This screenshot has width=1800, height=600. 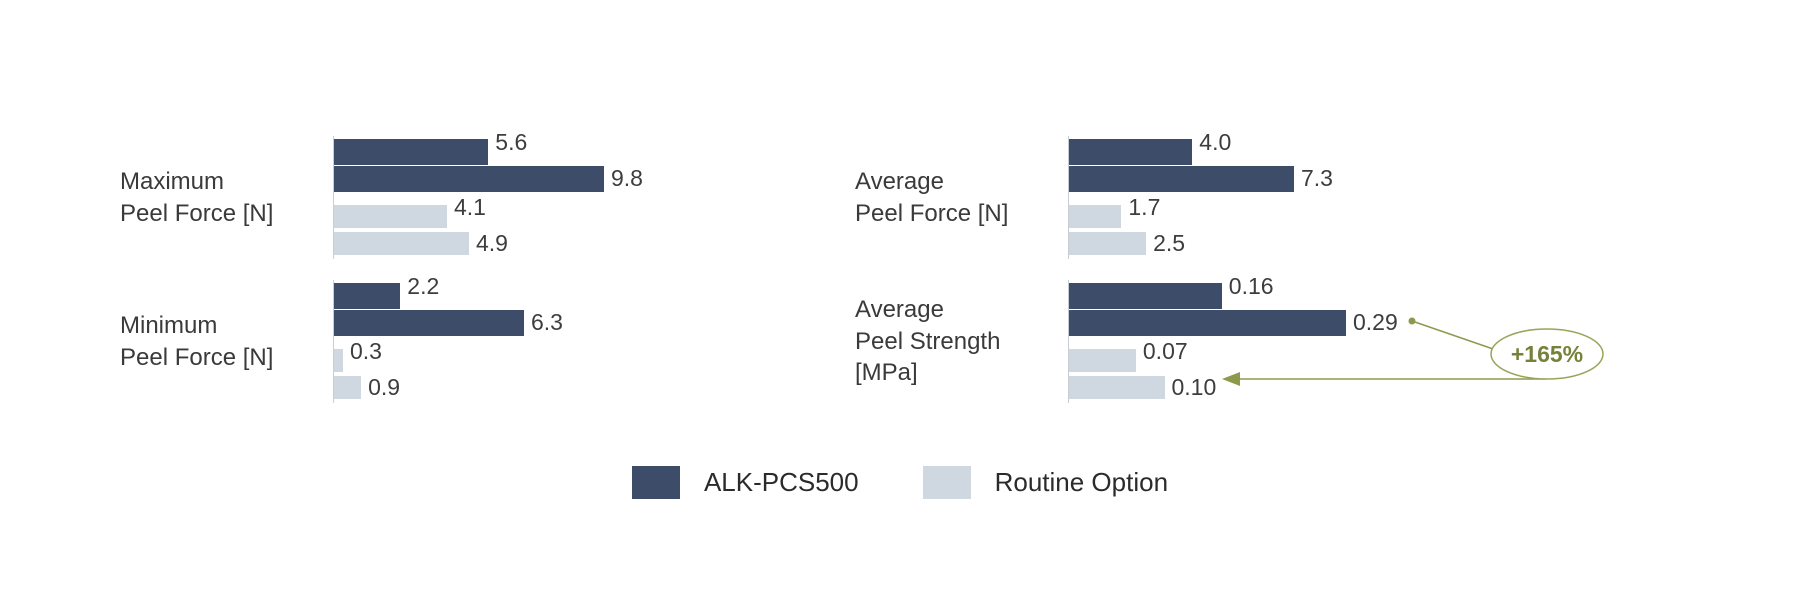 I want to click on legend-item-routine-option: Routine Option, so click(x=1045, y=482).